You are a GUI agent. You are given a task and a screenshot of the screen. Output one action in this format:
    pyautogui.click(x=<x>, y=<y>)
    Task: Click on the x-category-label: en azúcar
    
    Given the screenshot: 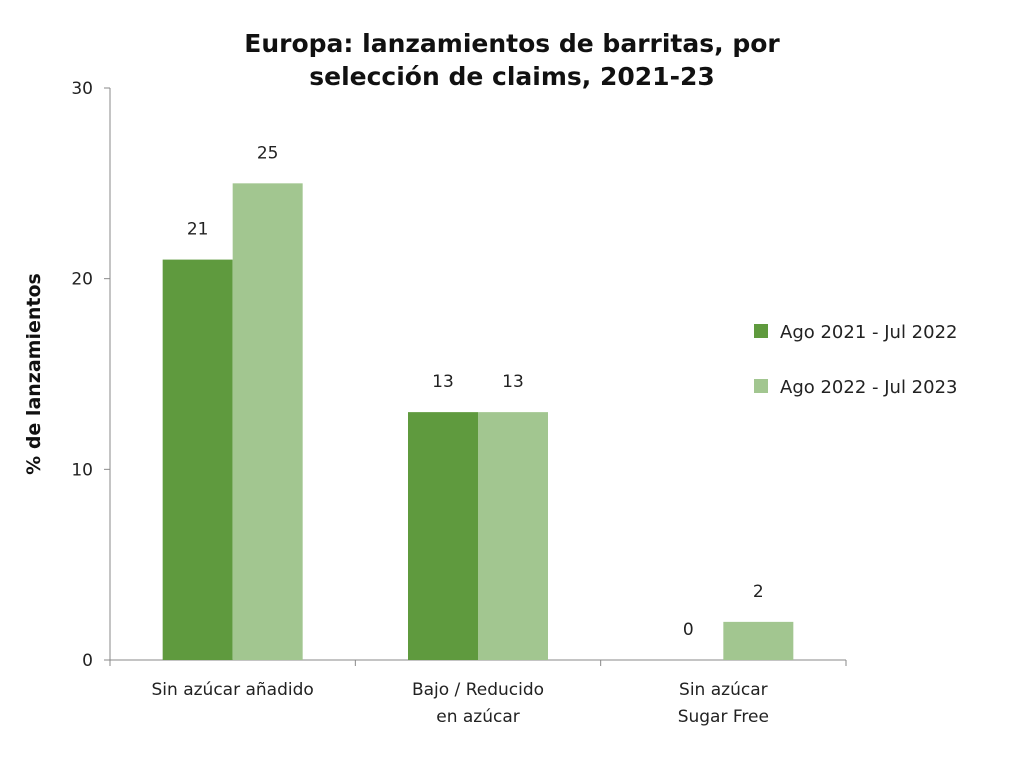 What is the action you would take?
    pyautogui.click(x=478, y=717)
    